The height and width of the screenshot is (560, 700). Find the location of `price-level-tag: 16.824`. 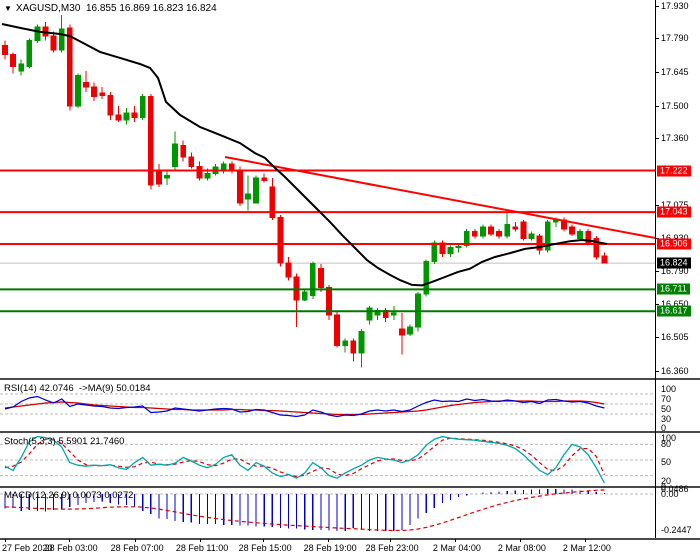

price-level-tag: 16.824 is located at coordinates (674, 263).